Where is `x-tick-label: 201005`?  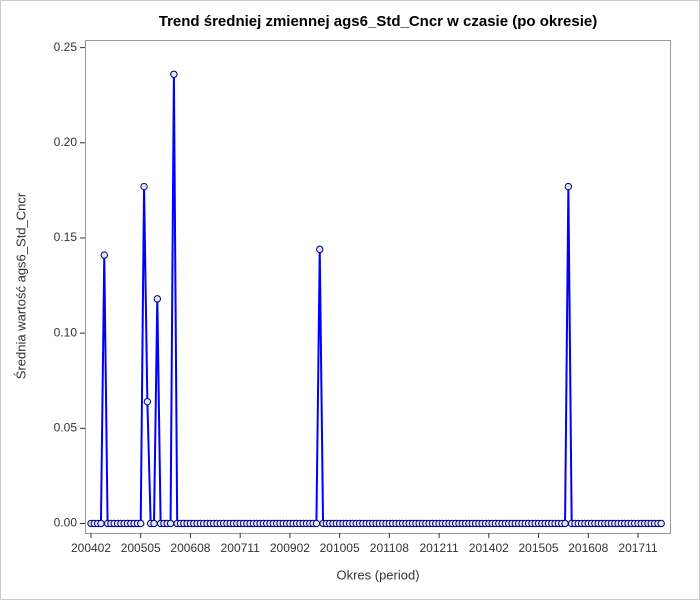 x-tick-label: 201005 is located at coordinates (340, 548).